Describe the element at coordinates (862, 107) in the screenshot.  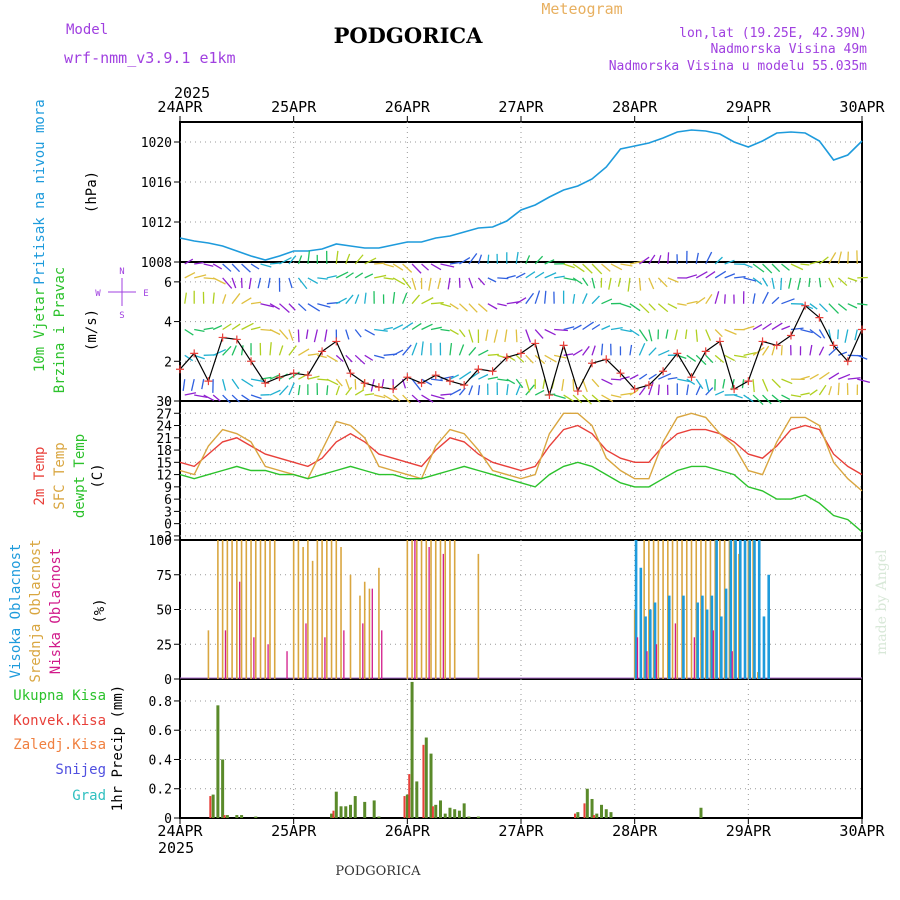
I see `time-label-top: 30APR` at that location.